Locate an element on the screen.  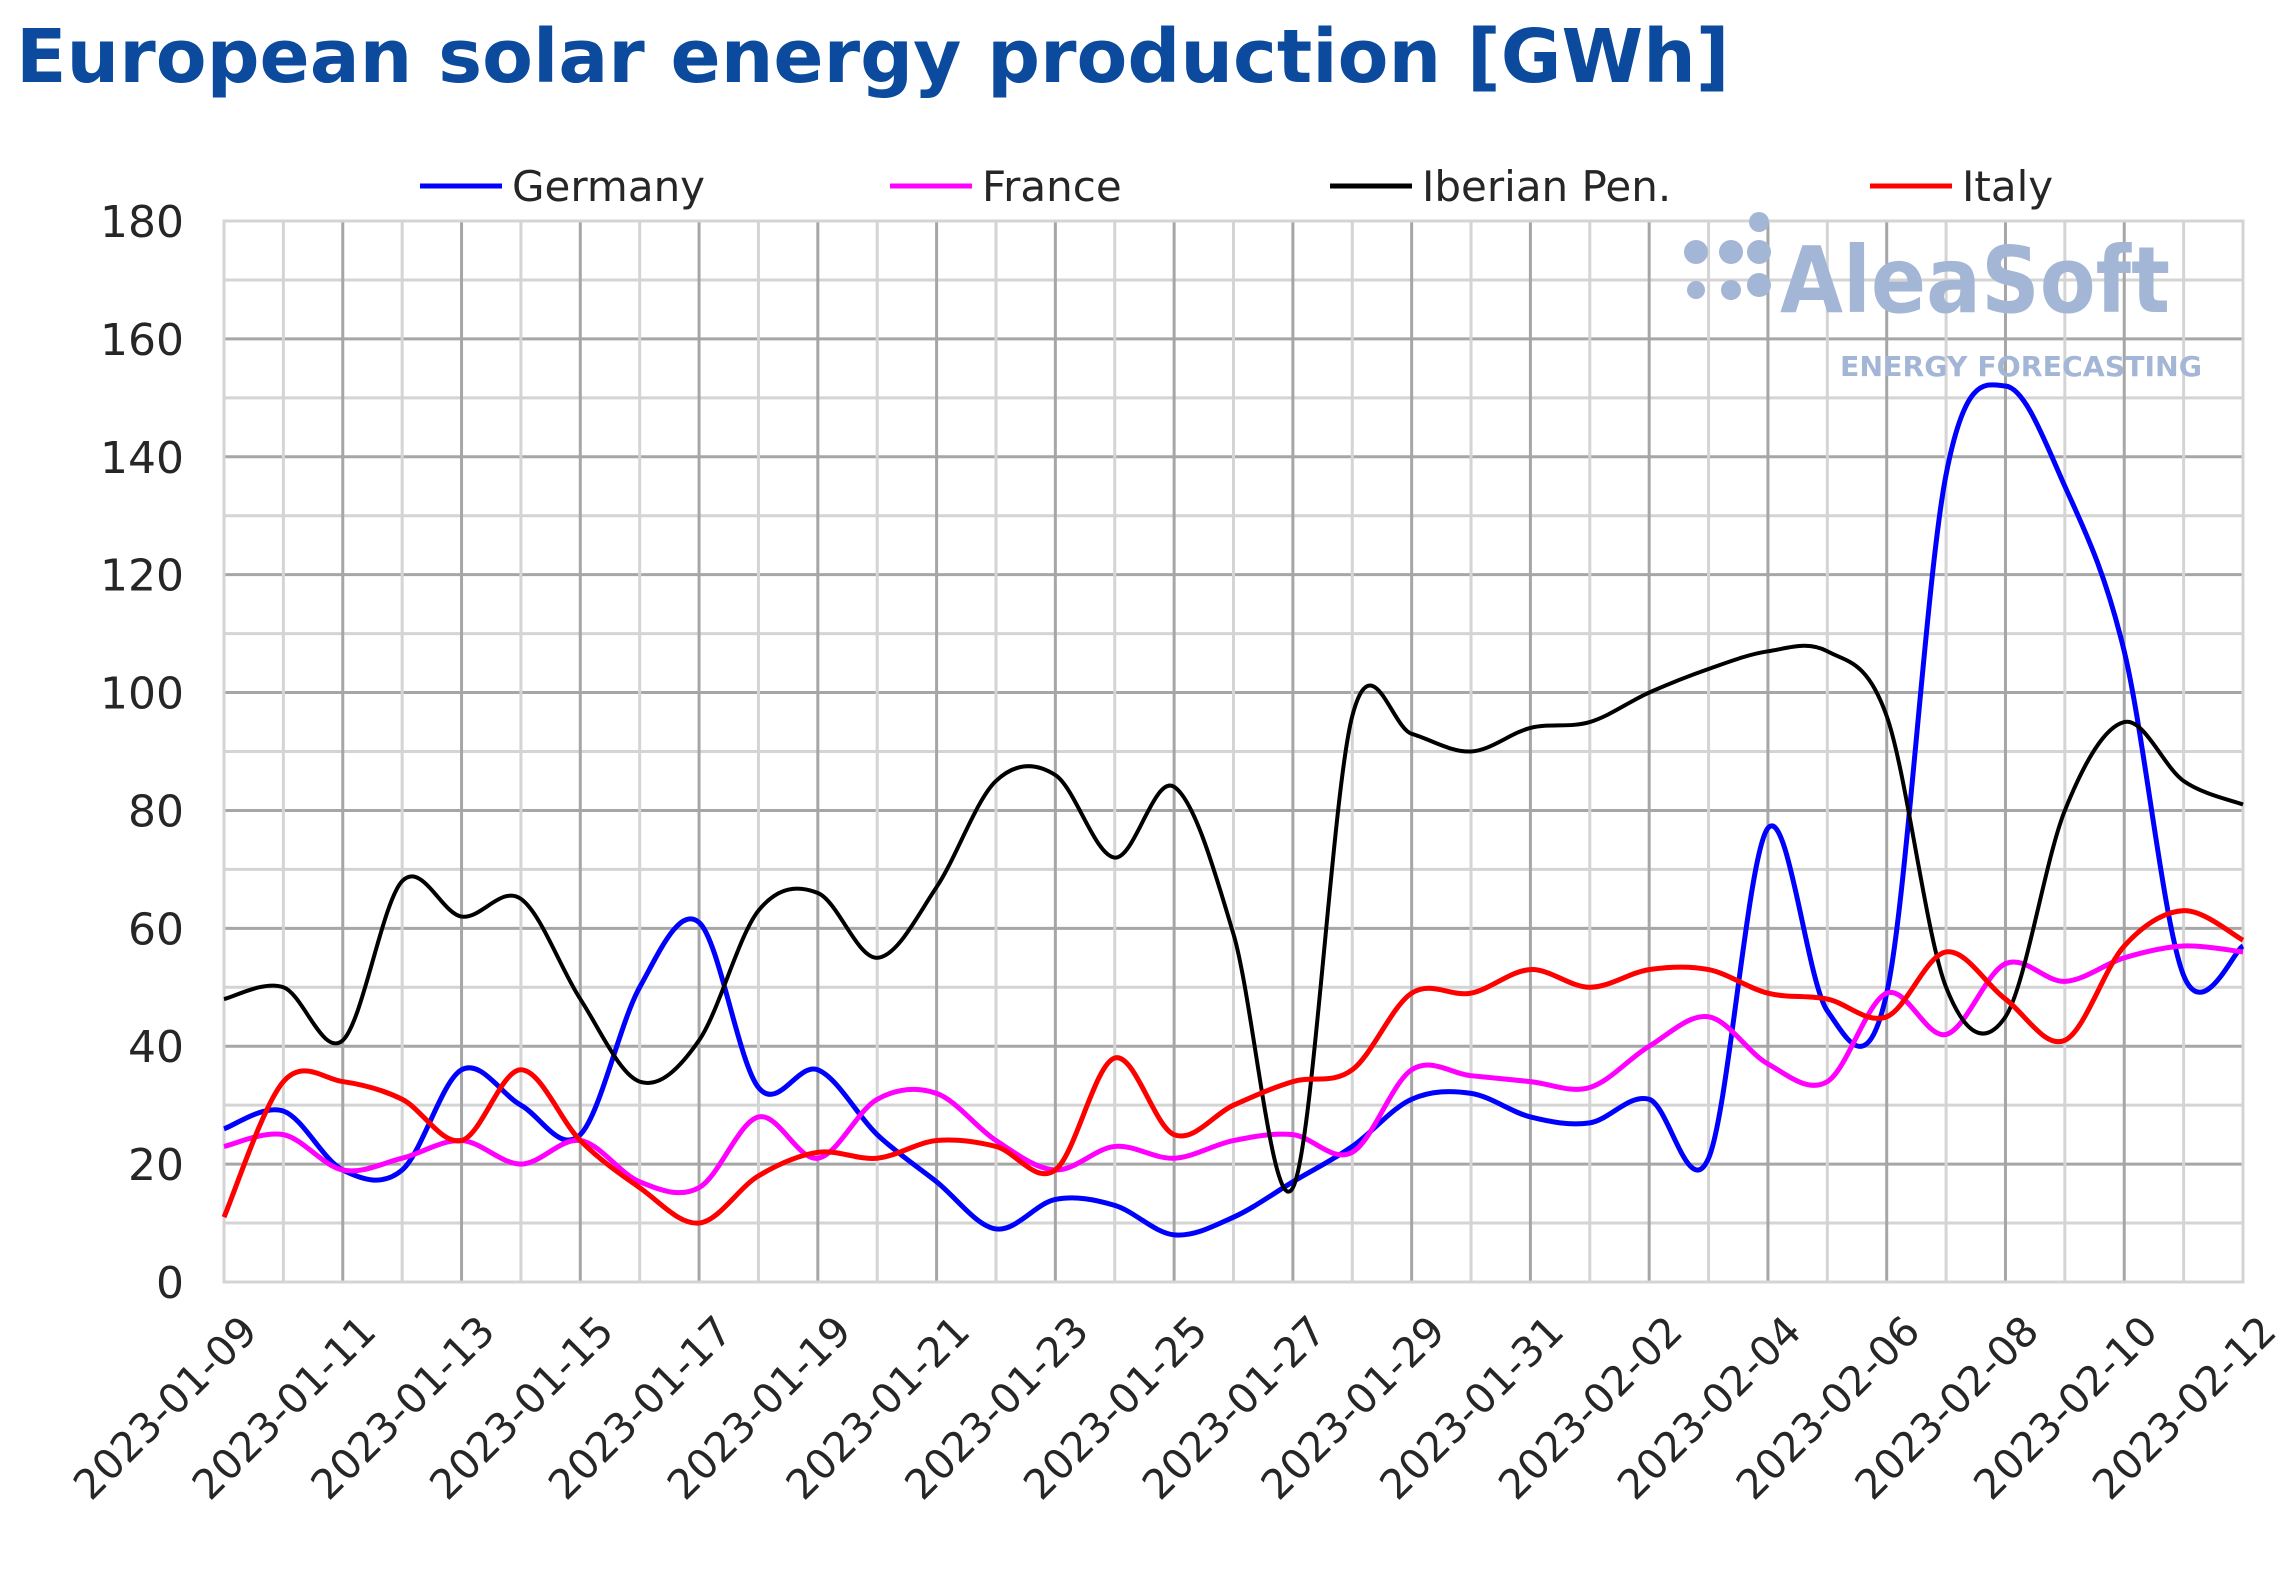
legend-label-france: France is located at coordinates (1052, 186).